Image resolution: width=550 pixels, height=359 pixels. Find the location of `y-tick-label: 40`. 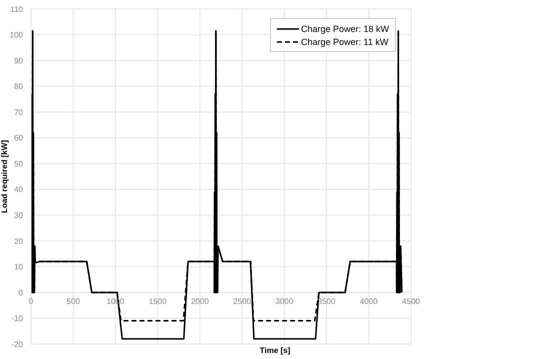

y-tick-label: 40 is located at coordinates (19, 189).